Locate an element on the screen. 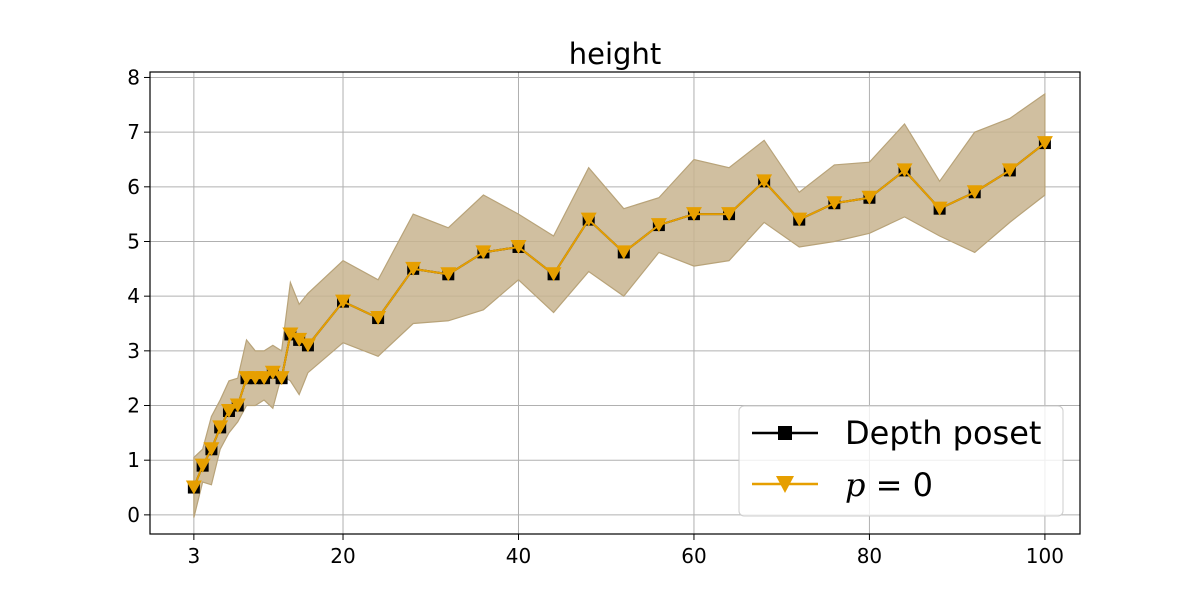  y-tick-label: 2 is located at coordinates (133, 406).